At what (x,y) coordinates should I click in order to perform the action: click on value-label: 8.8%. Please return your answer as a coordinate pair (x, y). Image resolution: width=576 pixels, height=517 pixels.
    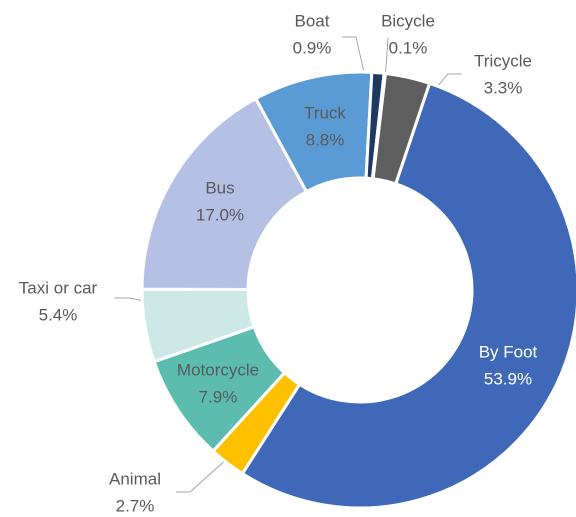
    Looking at the image, I should click on (325, 139).